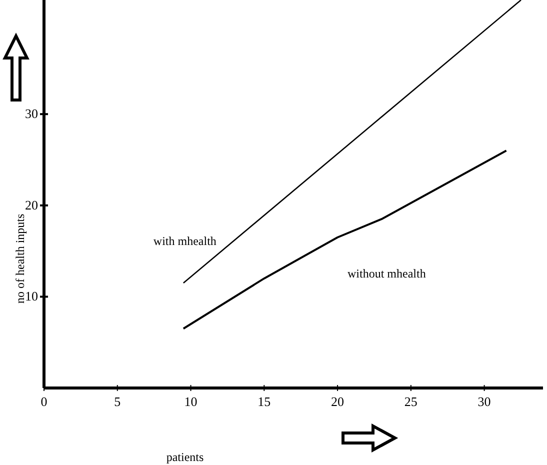  What do you see at coordinates (411, 401) in the screenshot?
I see `x-tick-label: 25` at bounding box center [411, 401].